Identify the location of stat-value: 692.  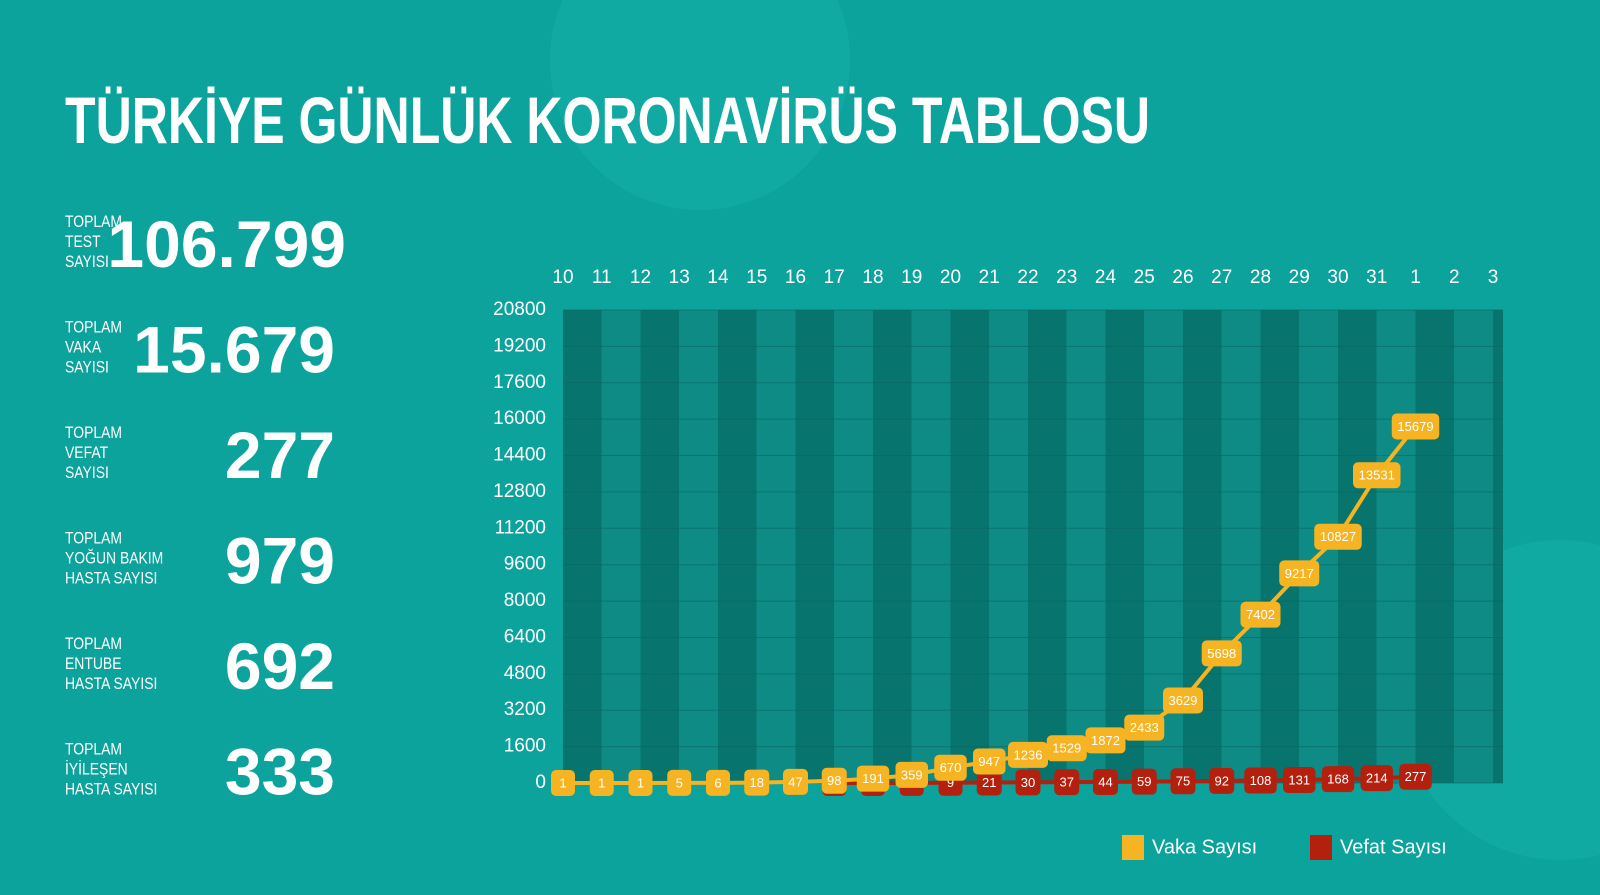
(280, 666).